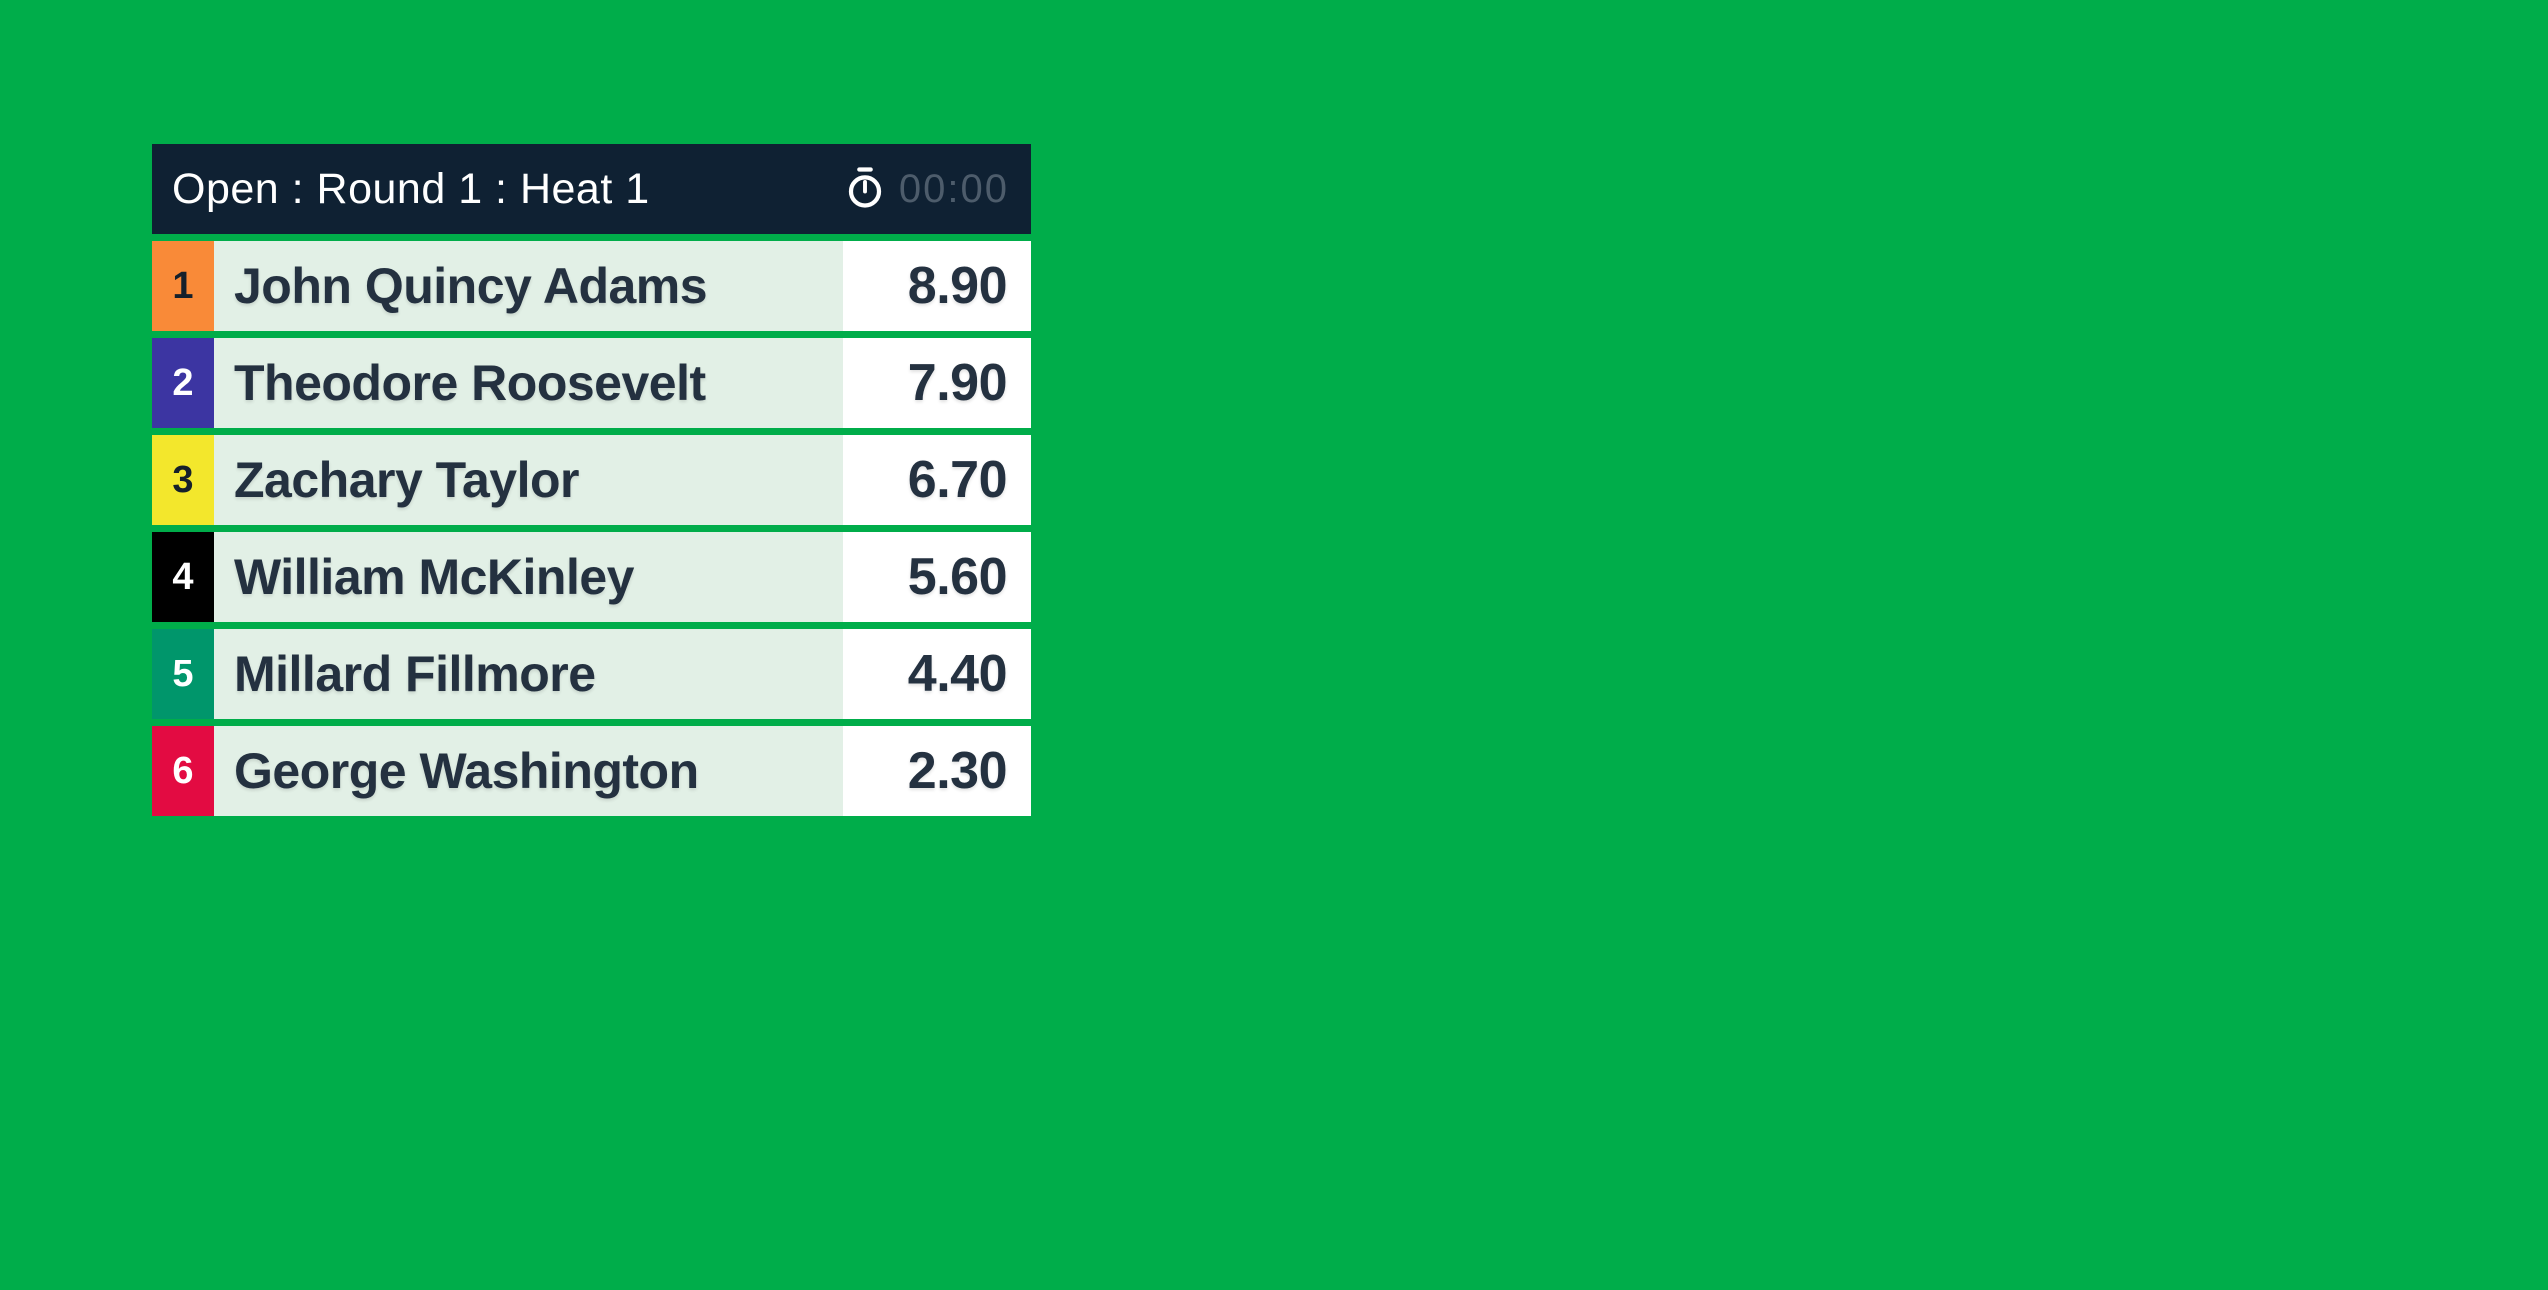 This screenshot has height=1290, width=2548. Describe the element at coordinates (183, 286) in the screenshot. I see `position-badge: 1` at that location.